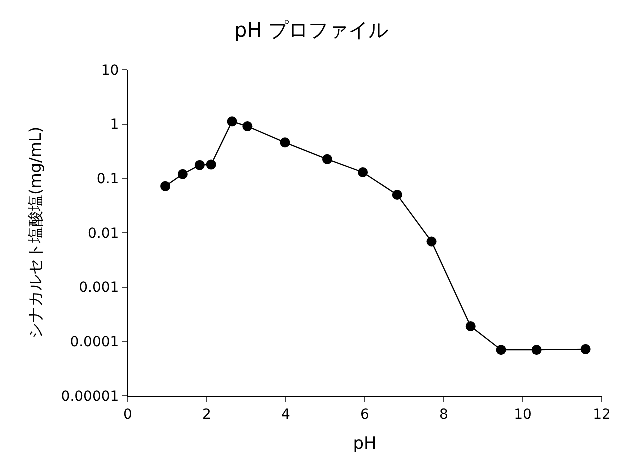  Describe the element at coordinates (286, 414) in the screenshot. I see `x-tick-label: 4` at that location.